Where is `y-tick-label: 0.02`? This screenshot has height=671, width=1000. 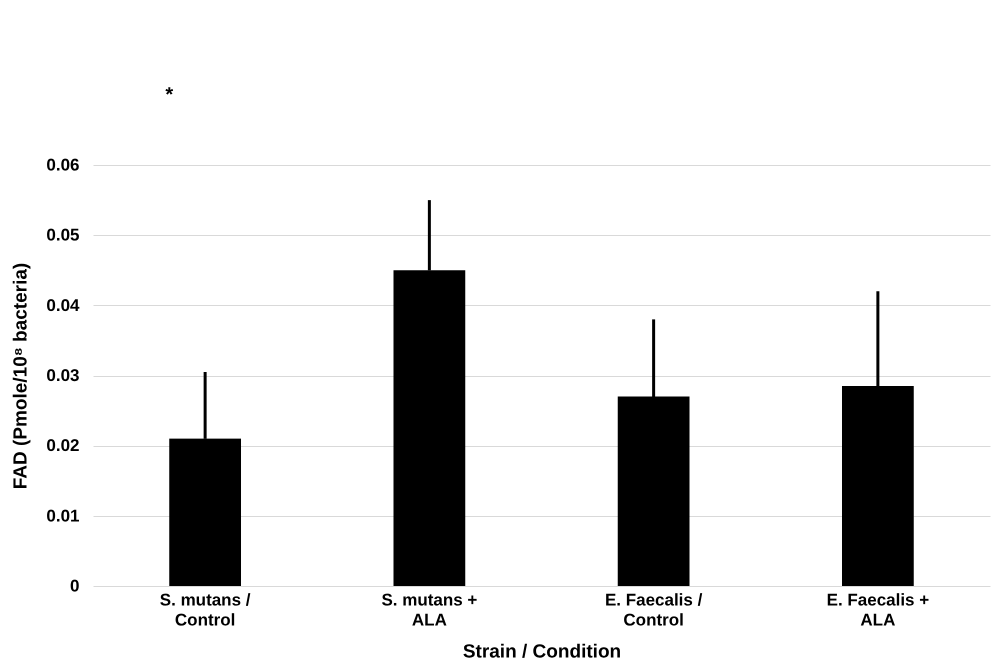
y-tick-label: 0.02 is located at coordinates (63, 446).